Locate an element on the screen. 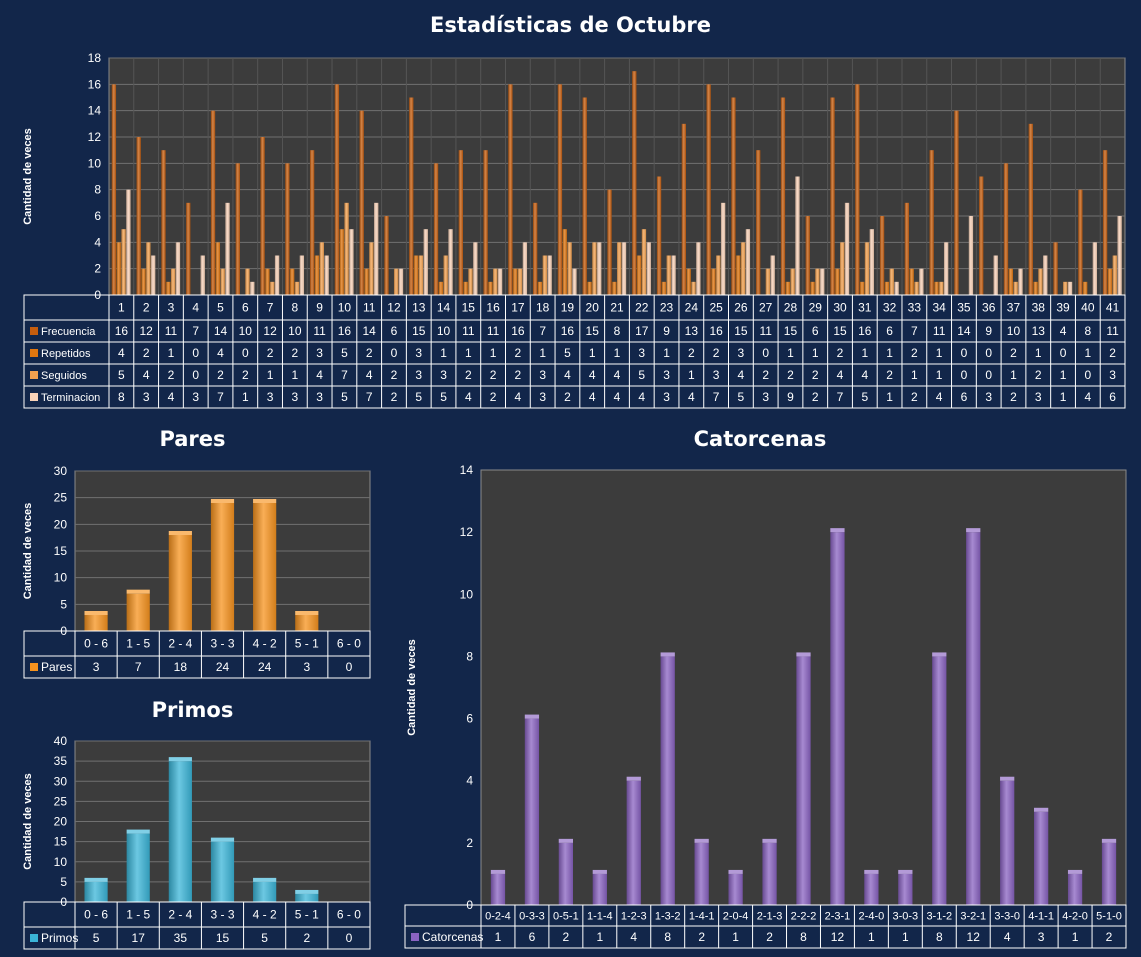 This screenshot has height=957, width=1141. main-category-label: 18 is located at coordinates (543, 308).